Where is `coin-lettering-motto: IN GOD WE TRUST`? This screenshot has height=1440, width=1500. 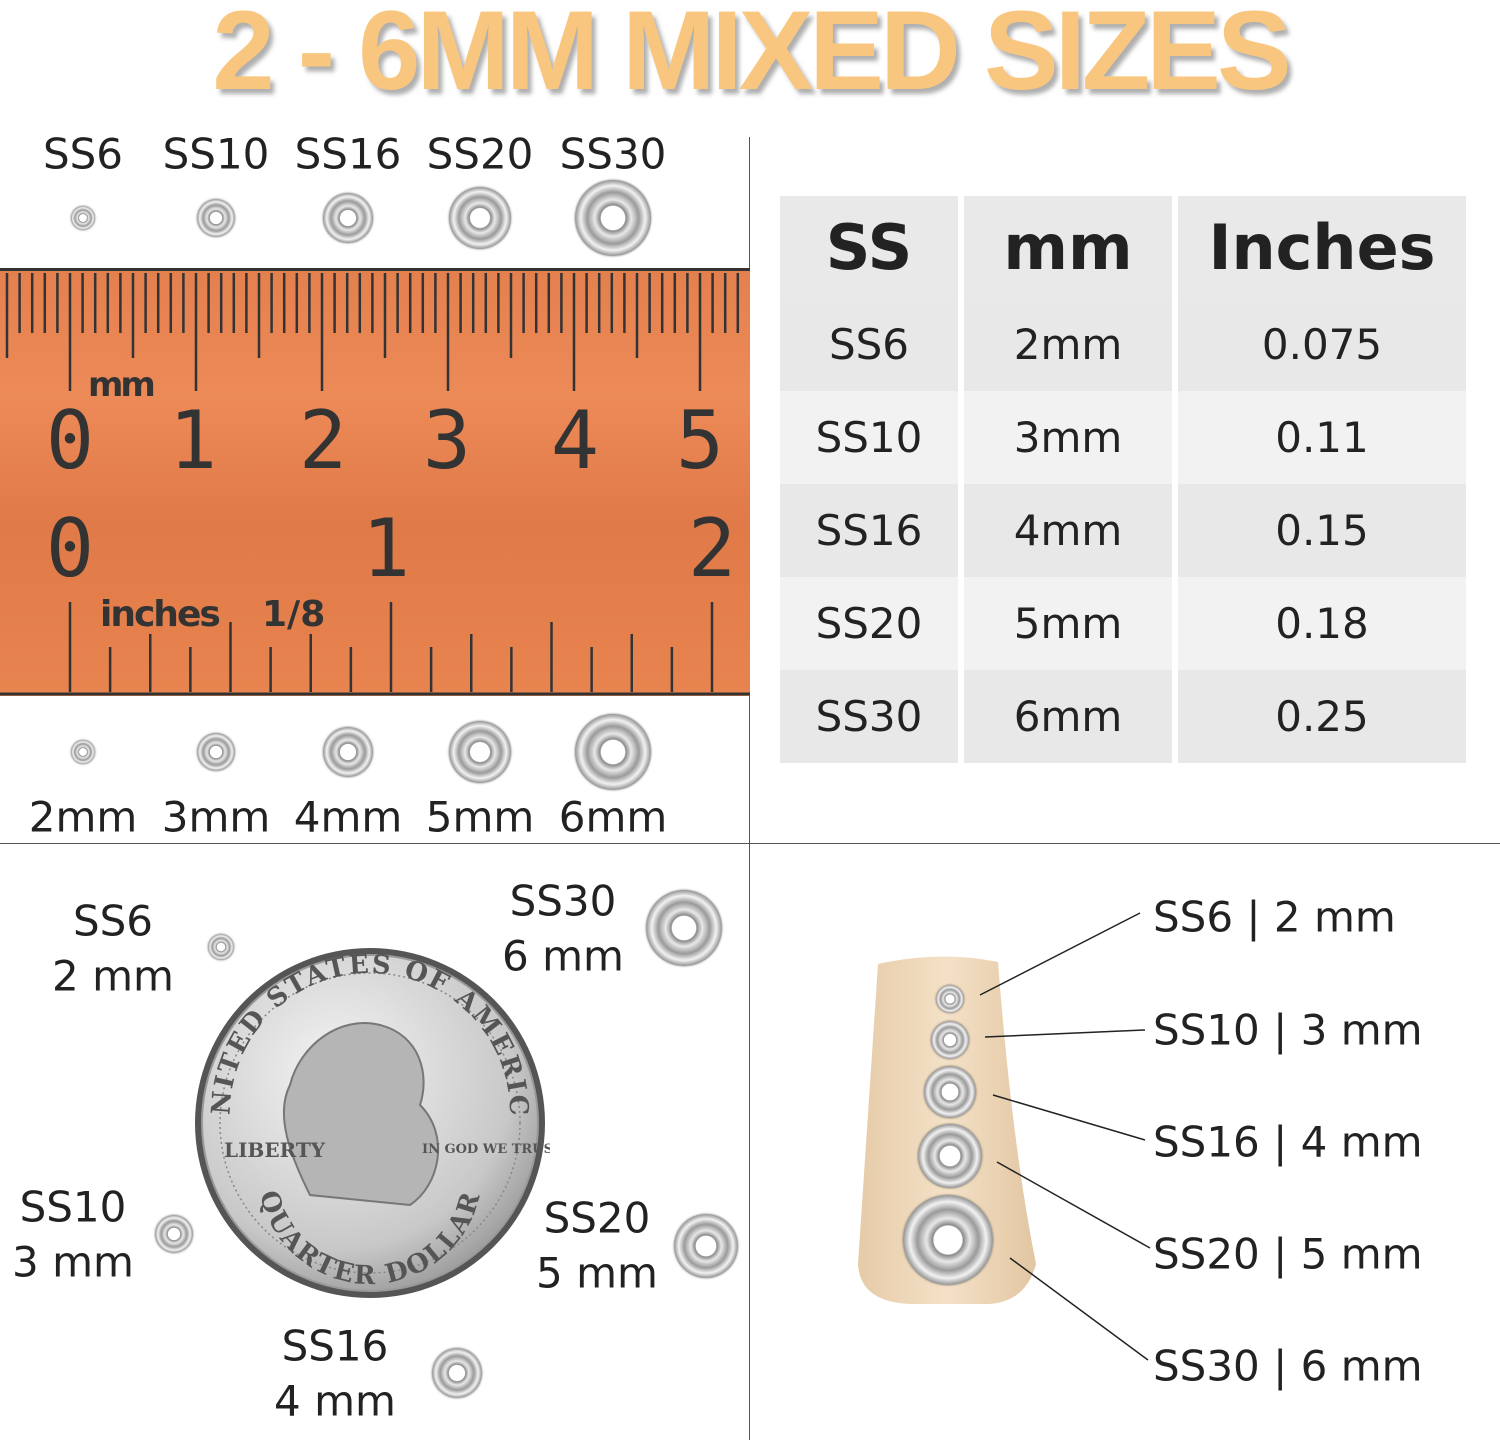 coin-lettering-motto: IN GOD WE TRUST is located at coordinates (486, 1149).